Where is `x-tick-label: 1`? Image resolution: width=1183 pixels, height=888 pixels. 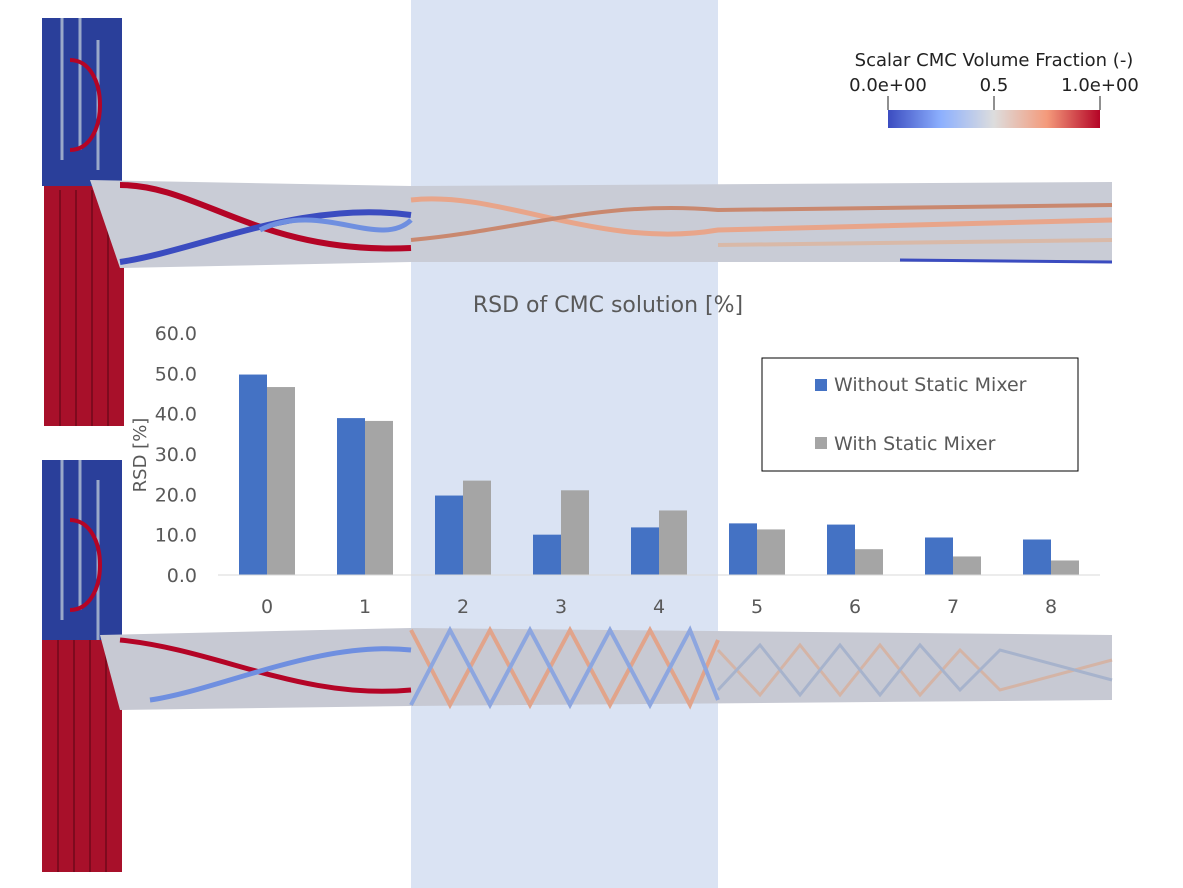 x-tick-label: 1 is located at coordinates (365, 607).